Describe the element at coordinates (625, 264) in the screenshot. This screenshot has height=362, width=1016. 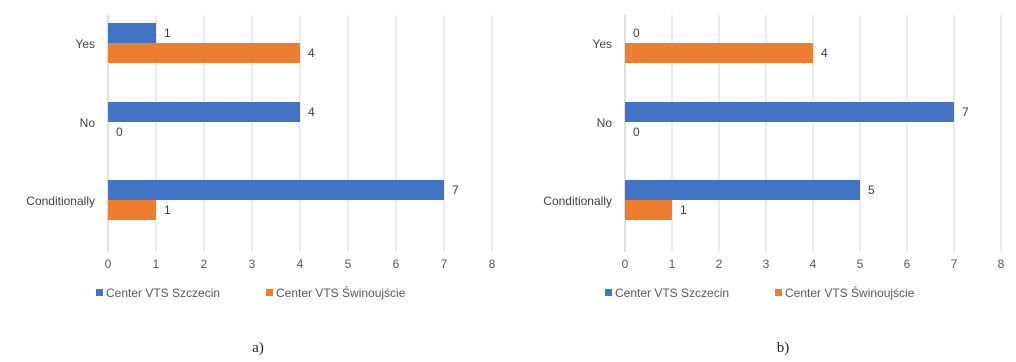
I see `chart-2-x-tick-label: 0` at that location.